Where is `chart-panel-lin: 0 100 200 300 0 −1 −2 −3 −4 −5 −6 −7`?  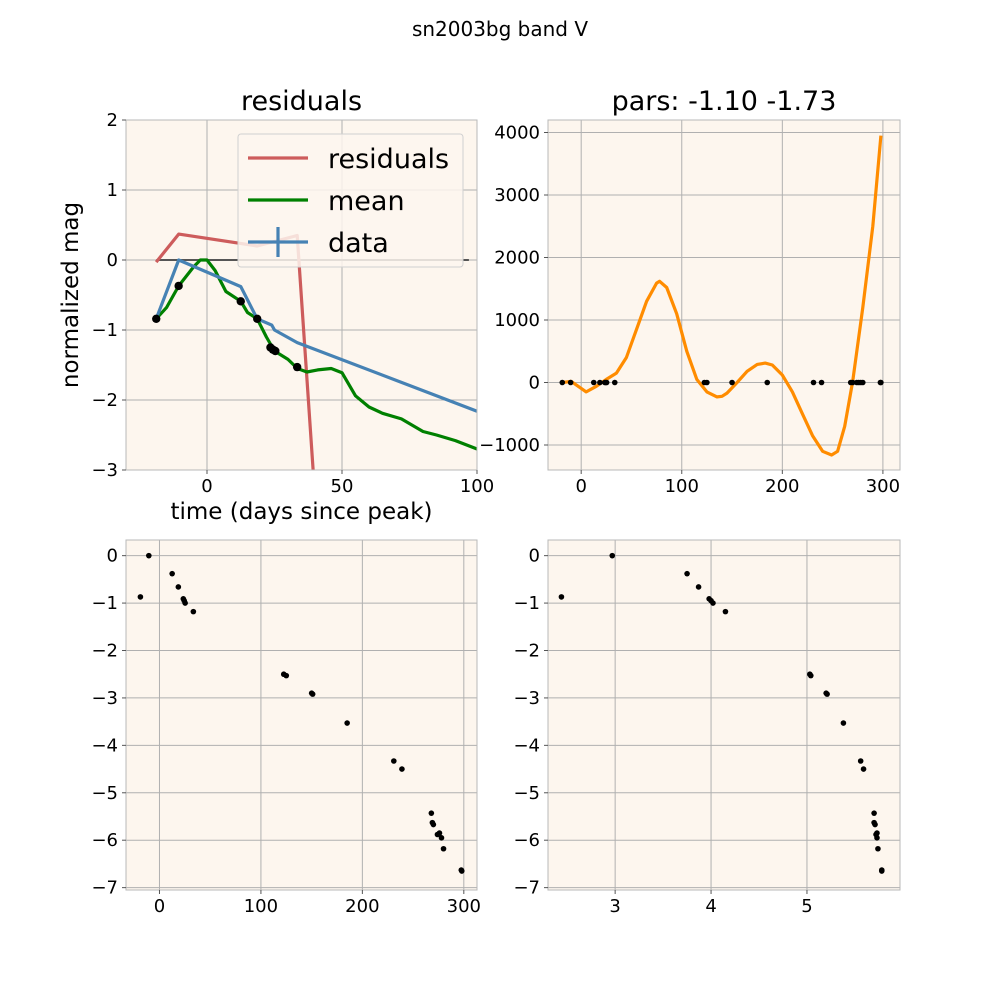
chart-panel-lin: 0 100 200 300 0 −1 −2 −3 −4 −5 −6 −7 is located at coordinates (286, 728).